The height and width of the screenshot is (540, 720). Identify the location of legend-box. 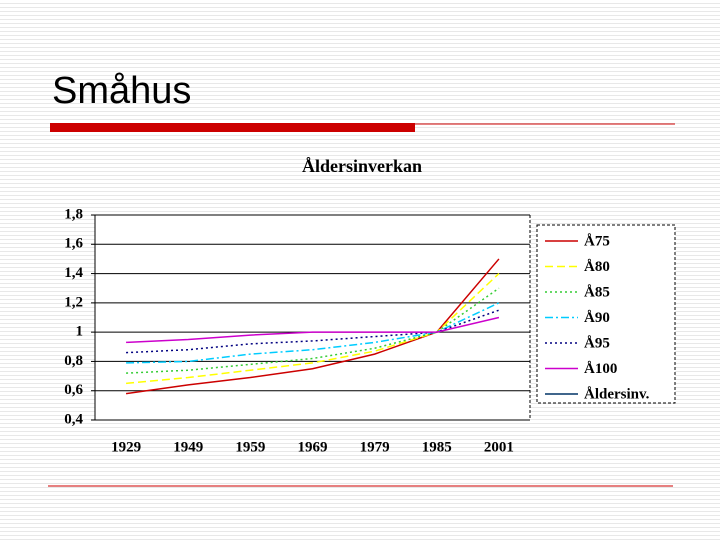
(606, 314).